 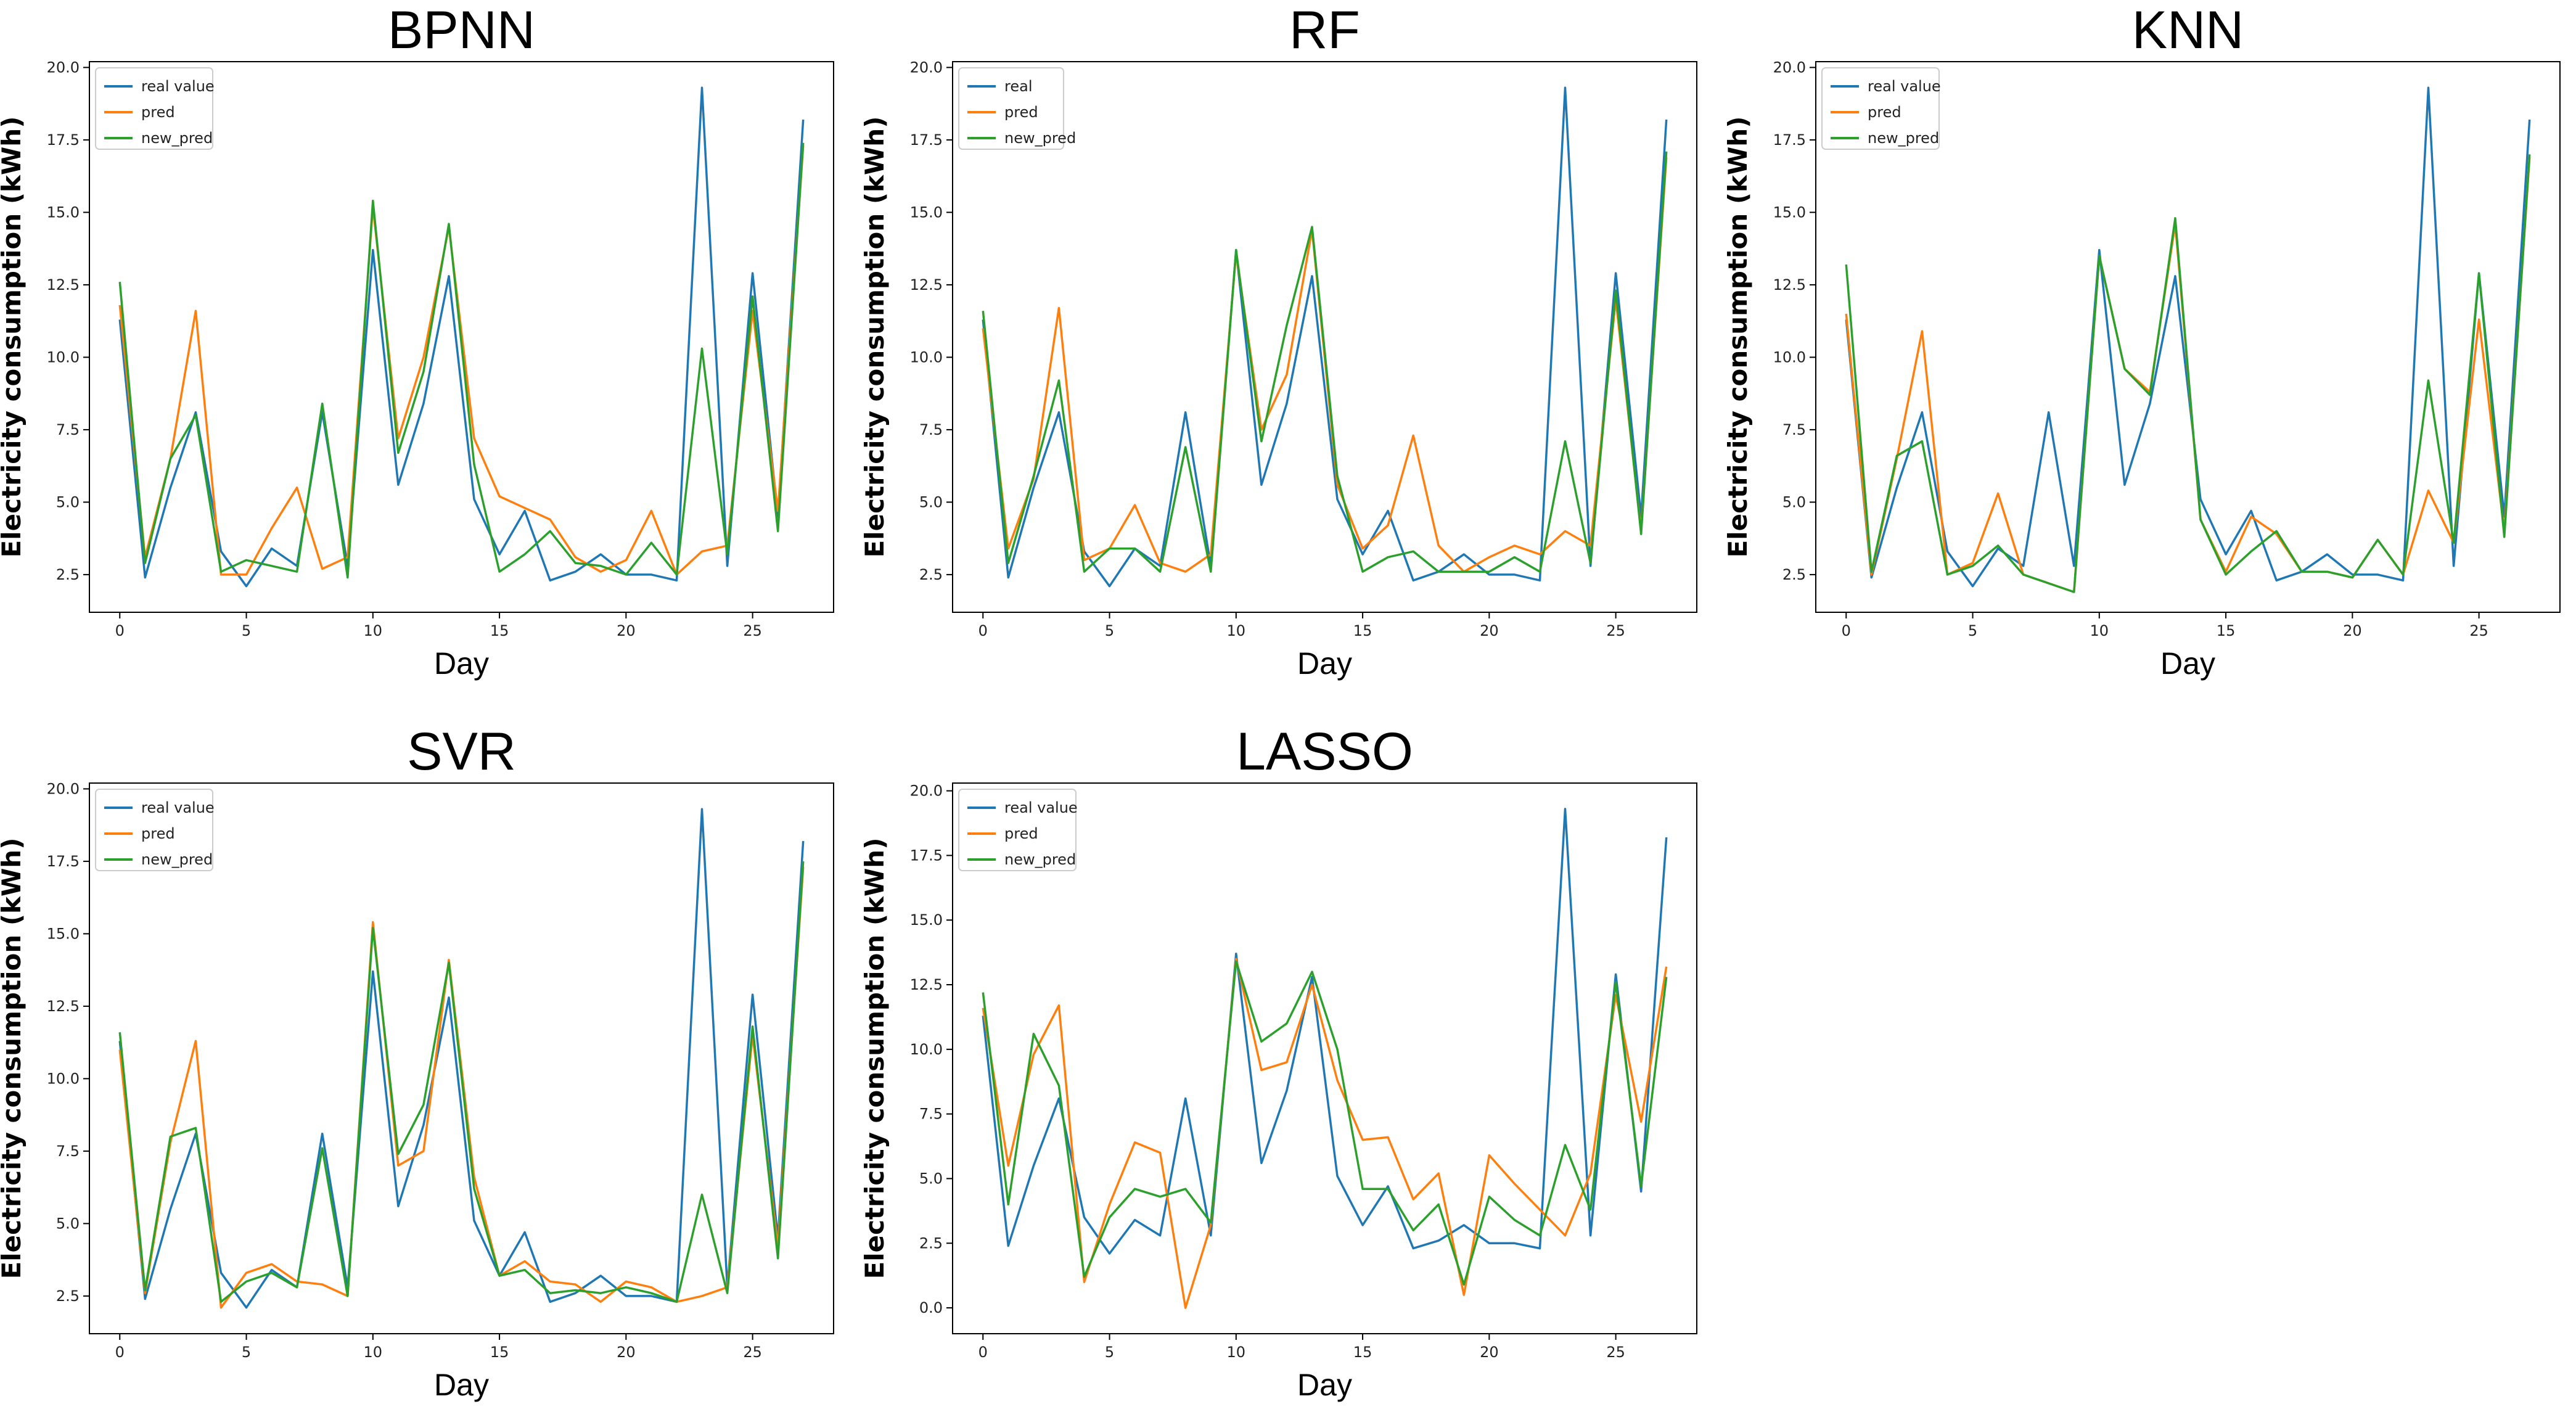 I want to click on y-tick-label: 0.0, so click(x=931, y=1307).